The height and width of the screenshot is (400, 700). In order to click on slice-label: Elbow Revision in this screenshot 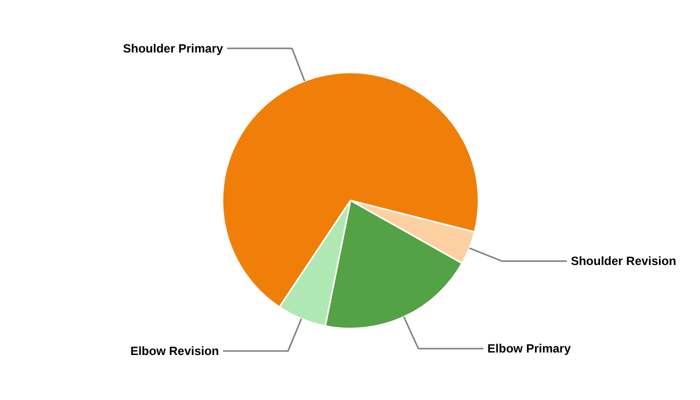, I will do `click(175, 351)`.